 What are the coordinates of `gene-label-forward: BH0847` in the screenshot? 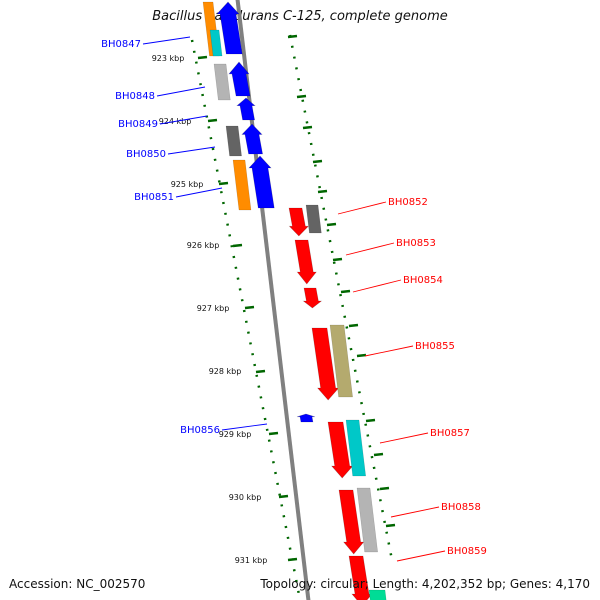 It's located at (121, 44).